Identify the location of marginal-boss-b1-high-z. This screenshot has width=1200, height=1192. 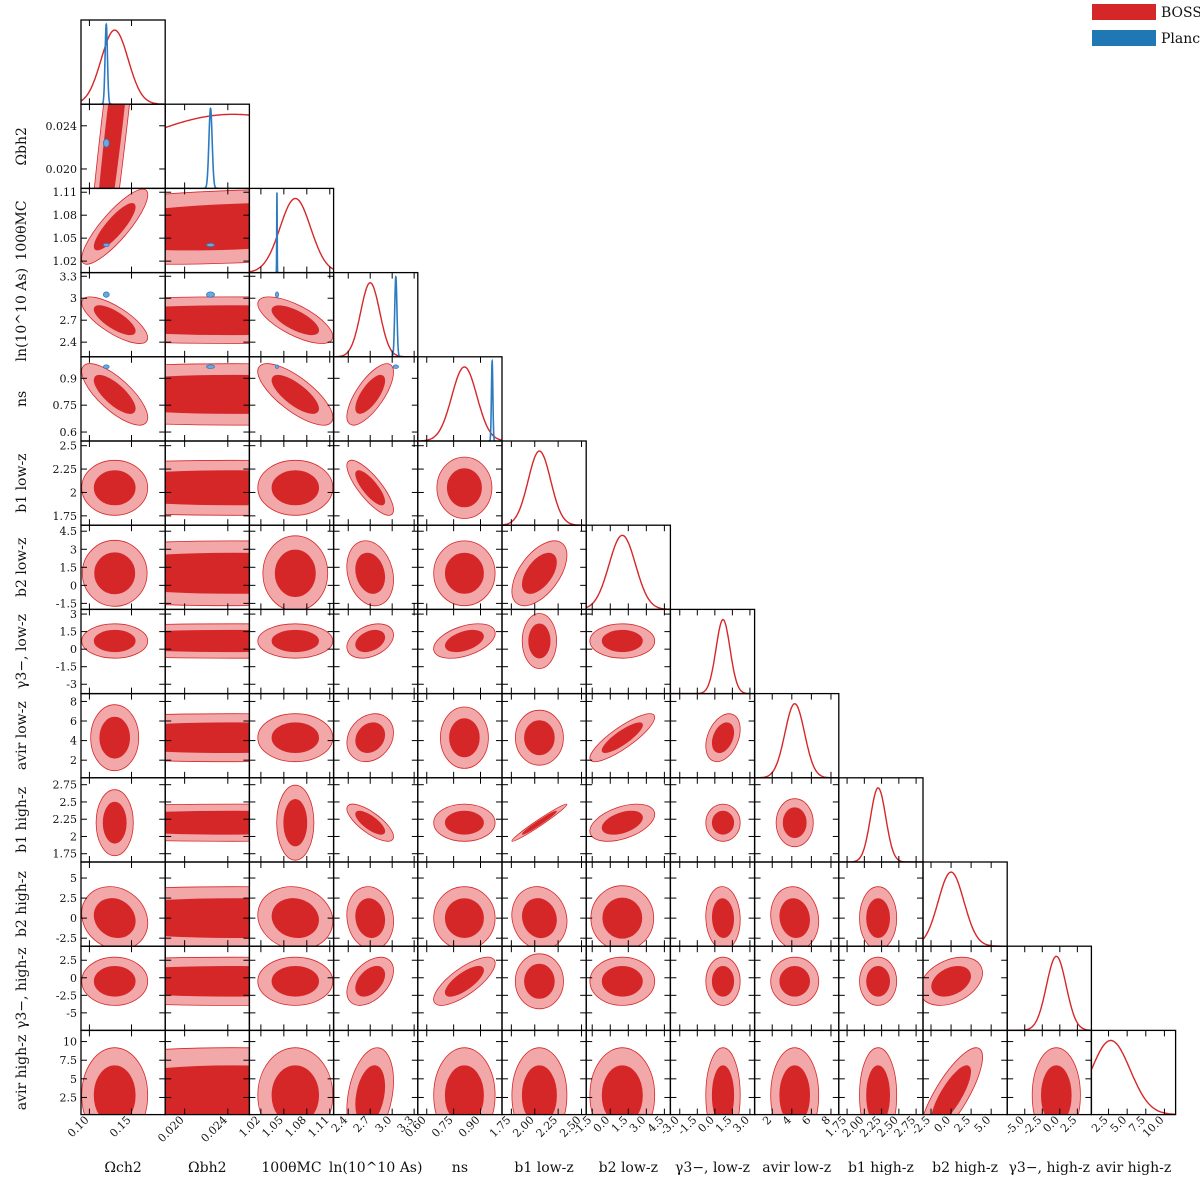
(880, 824).